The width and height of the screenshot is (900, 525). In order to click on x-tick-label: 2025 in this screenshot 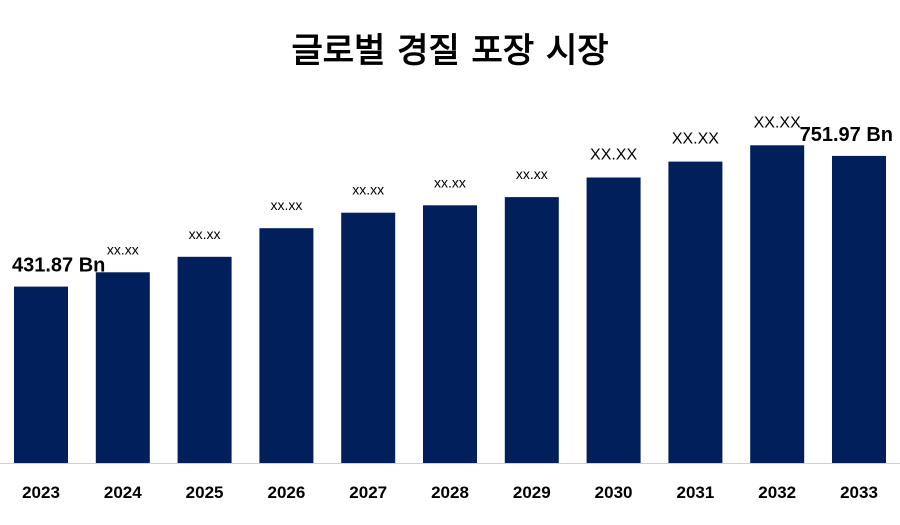, I will do `click(205, 492)`.